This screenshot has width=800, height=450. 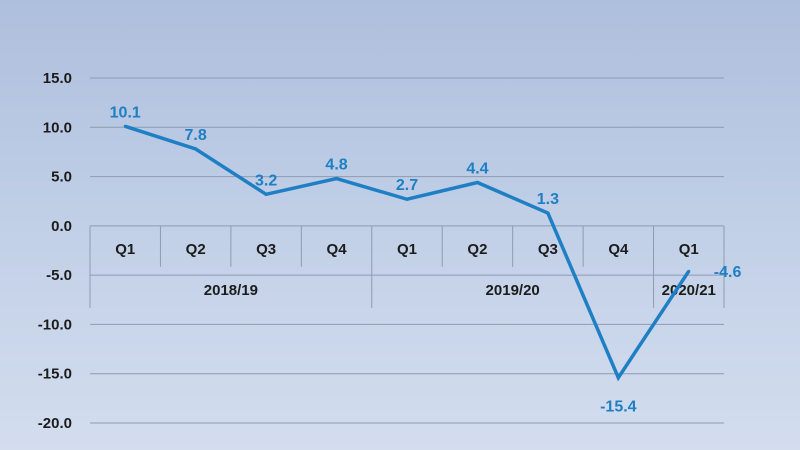 What do you see at coordinates (55, 374) in the screenshot?
I see `y-tick-label: -15.0` at bounding box center [55, 374].